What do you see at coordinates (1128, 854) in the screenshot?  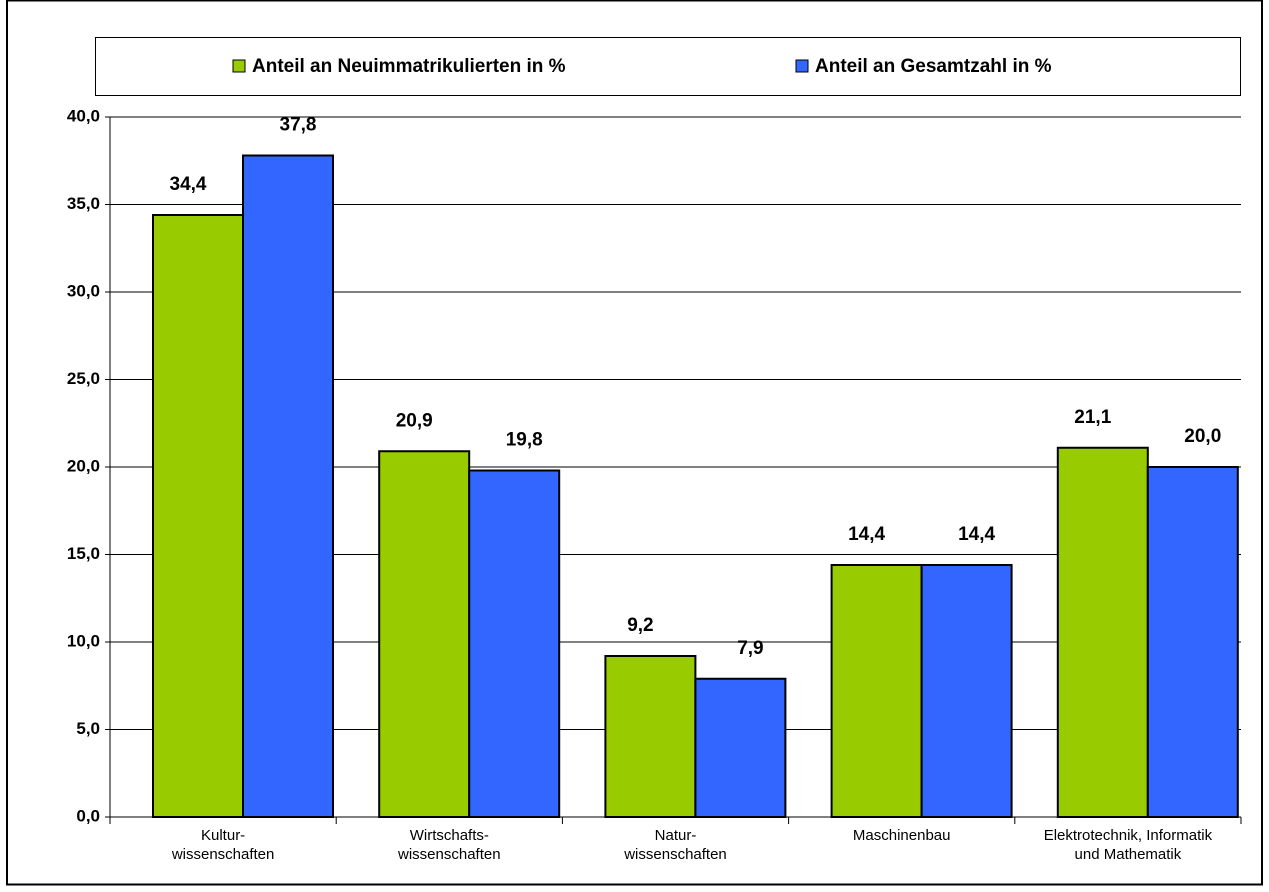 I see `x-tick-label: und Mathematik` at bounding box center [1128, 854].